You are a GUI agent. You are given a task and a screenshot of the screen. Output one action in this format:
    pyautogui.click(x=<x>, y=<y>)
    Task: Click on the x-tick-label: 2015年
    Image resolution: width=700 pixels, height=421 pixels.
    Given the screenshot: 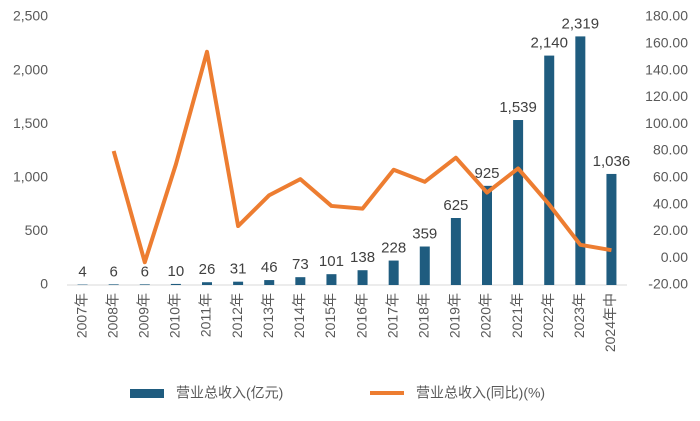 What is the action you would take?
    pyautogui.click(x=330, y=315)
    